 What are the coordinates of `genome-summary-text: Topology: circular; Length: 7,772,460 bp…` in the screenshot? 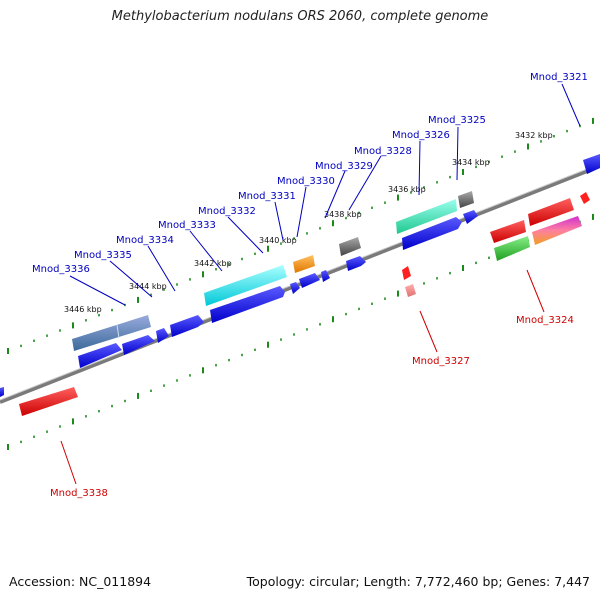 It's located at (418, 581).